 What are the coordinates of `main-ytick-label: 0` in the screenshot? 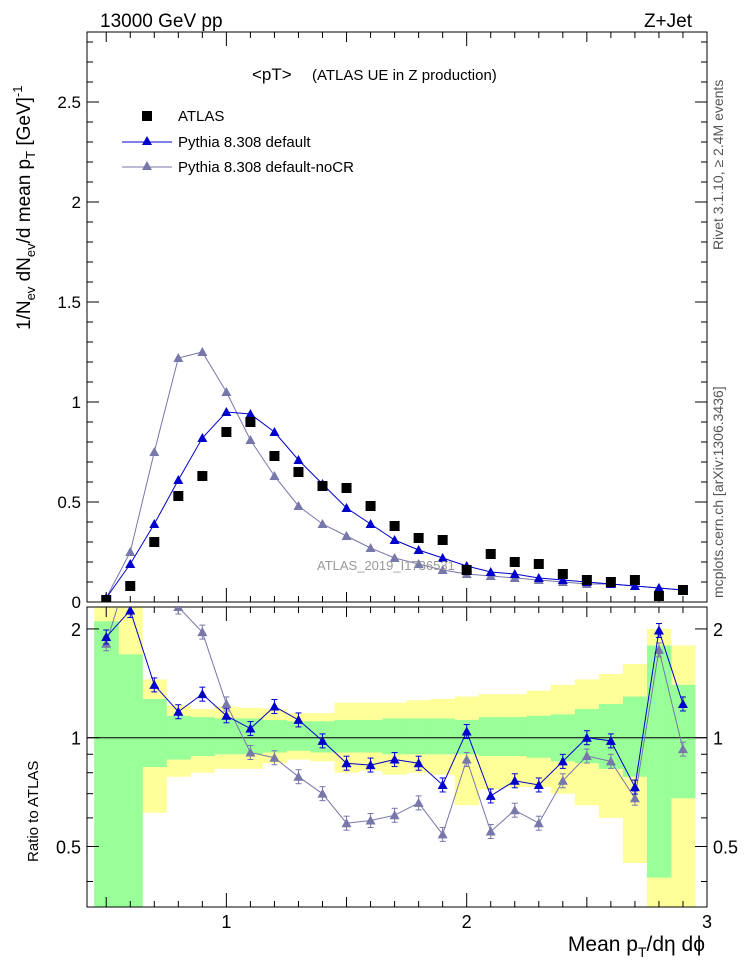 It's located at (76, 602).